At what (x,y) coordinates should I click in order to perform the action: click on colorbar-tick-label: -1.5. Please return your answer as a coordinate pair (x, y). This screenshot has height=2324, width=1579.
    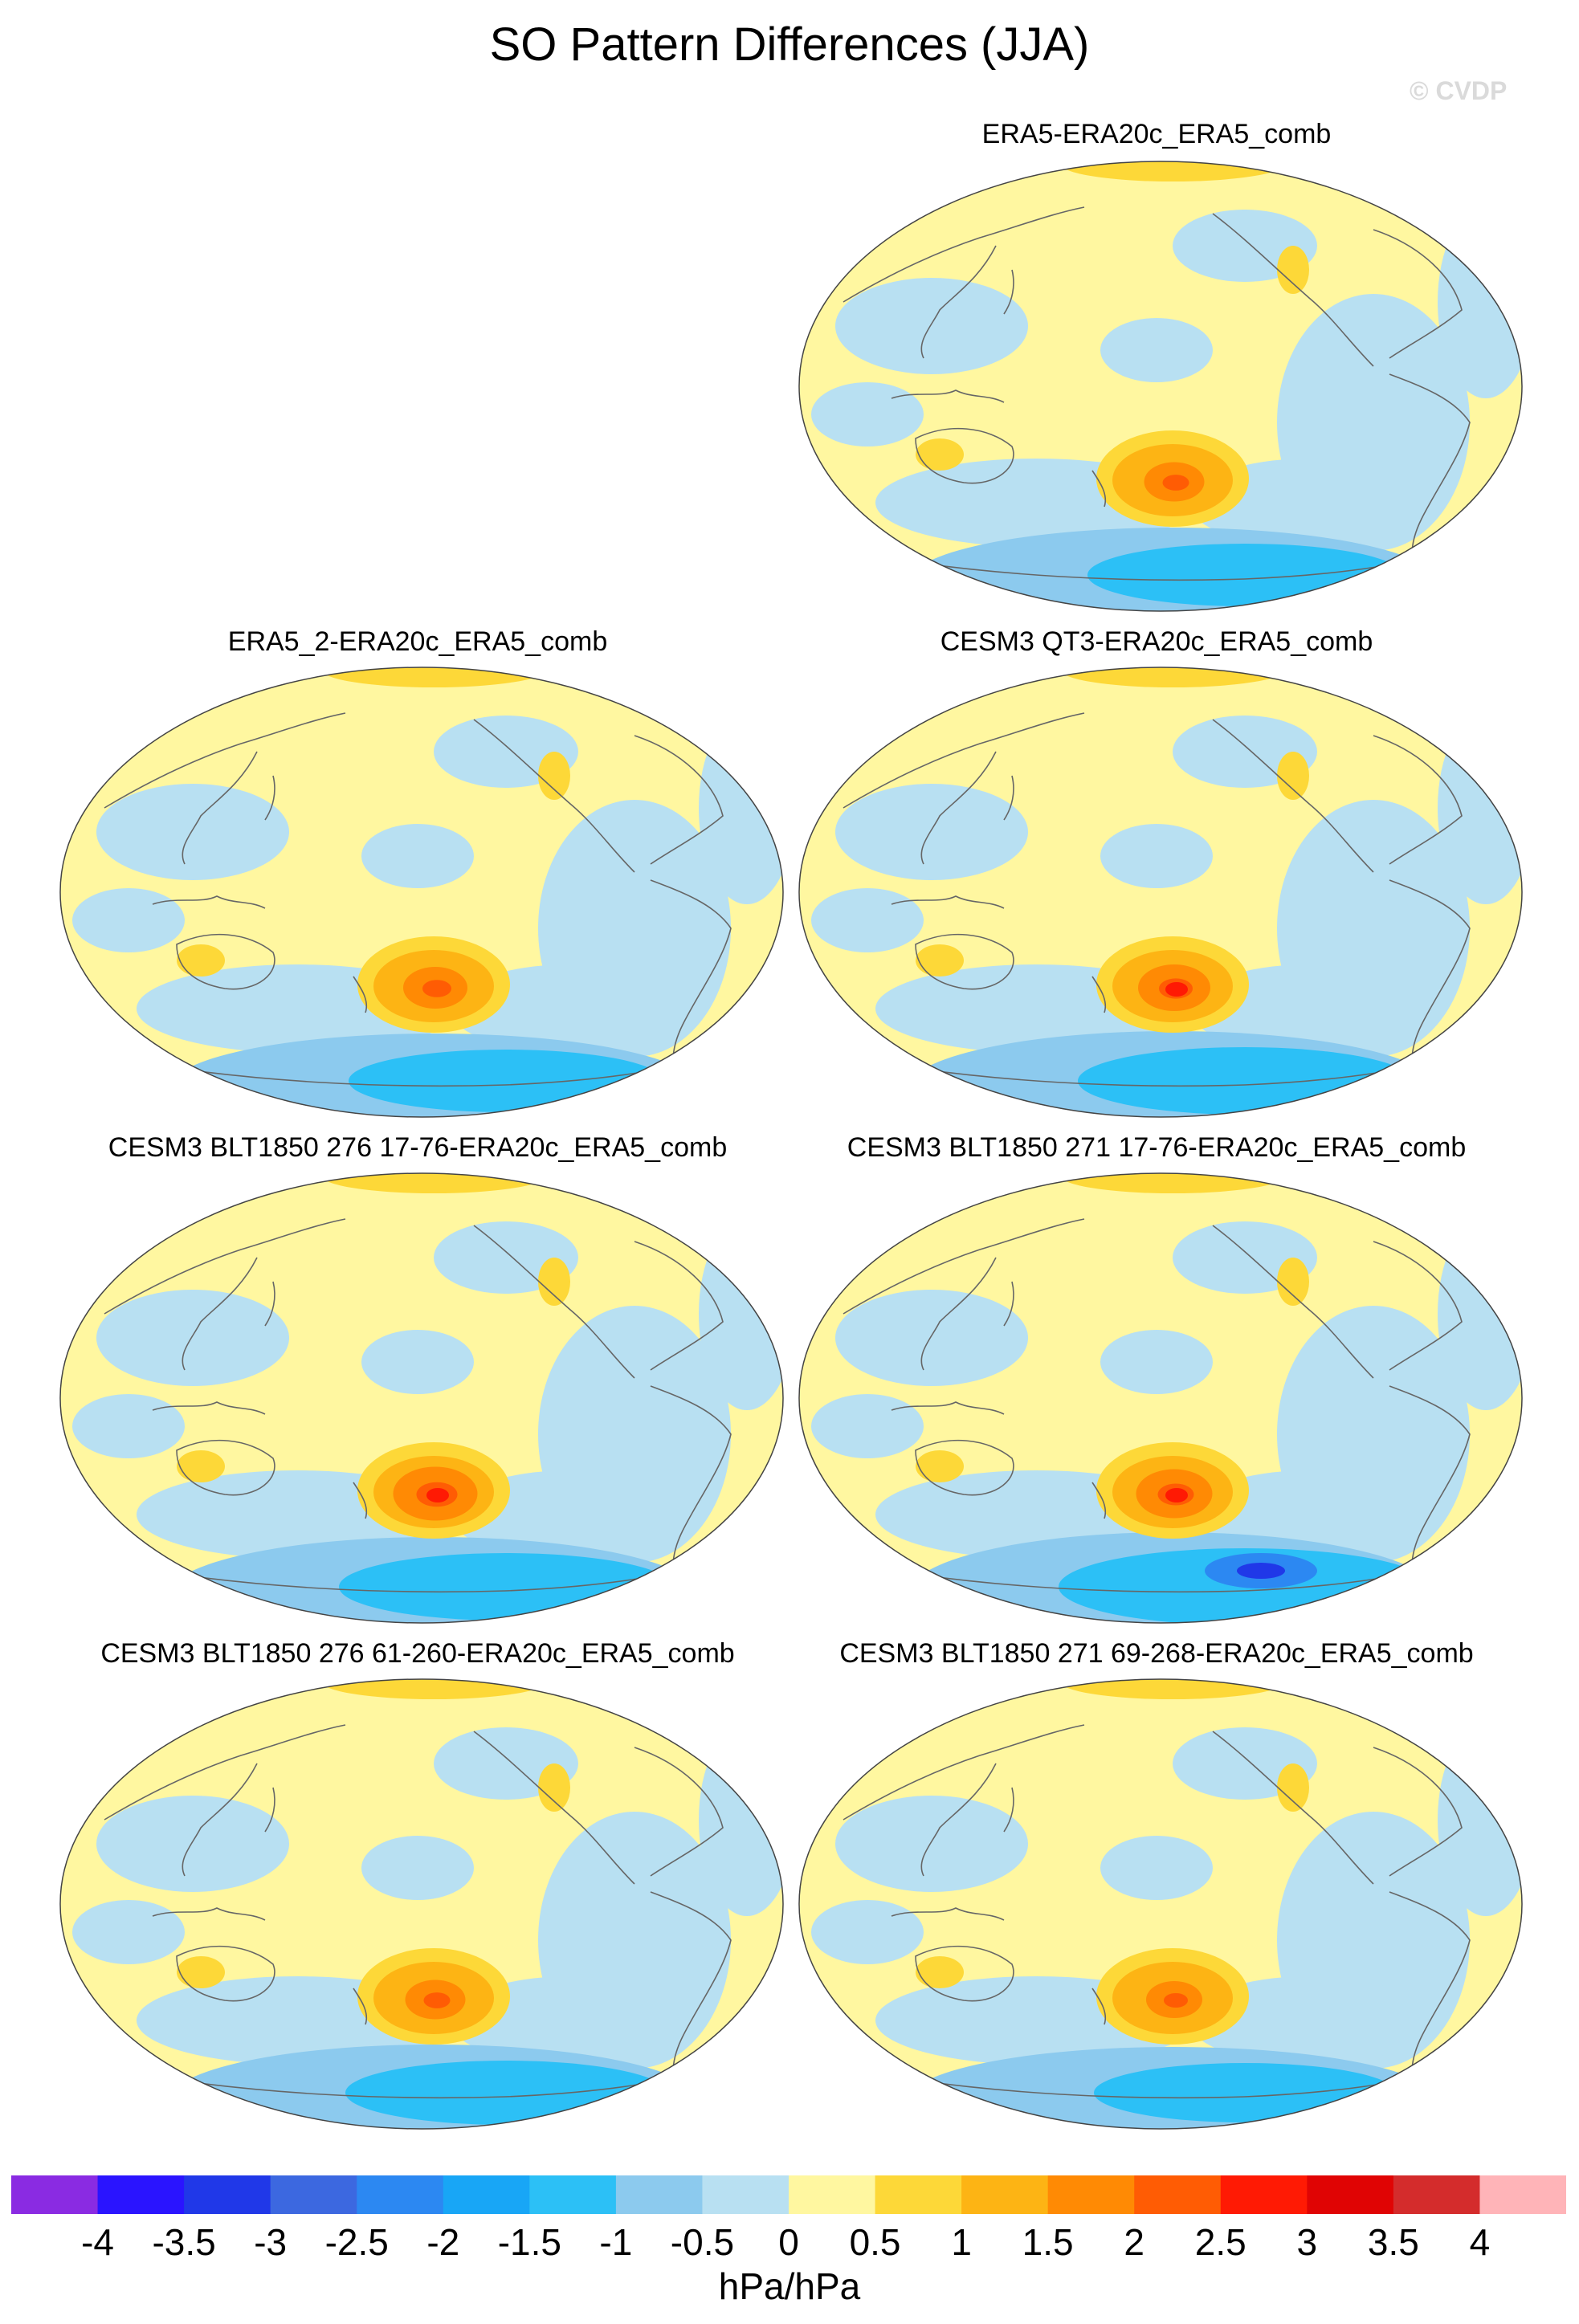
    Looking at the image, I should click on (529, 2242).